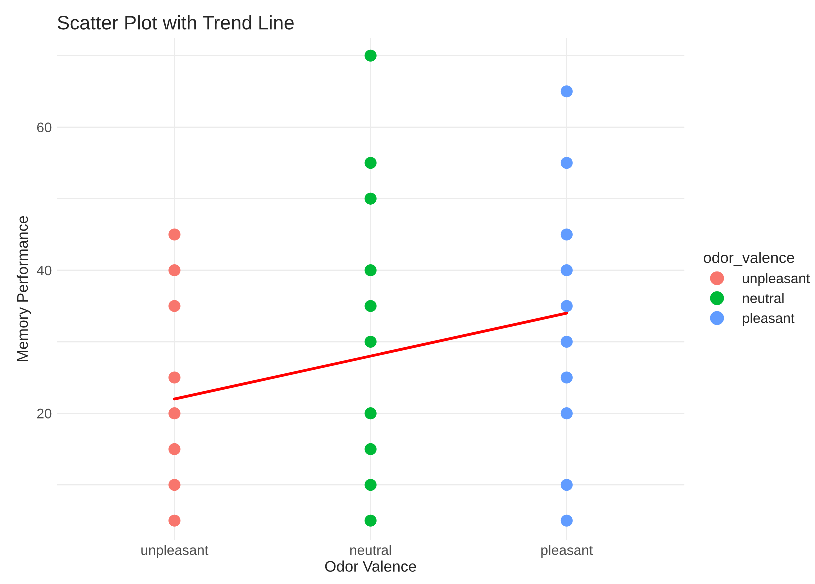 The image size is (815, 584). I want to click on x-tick-label: pleasant, so click(568, 551).